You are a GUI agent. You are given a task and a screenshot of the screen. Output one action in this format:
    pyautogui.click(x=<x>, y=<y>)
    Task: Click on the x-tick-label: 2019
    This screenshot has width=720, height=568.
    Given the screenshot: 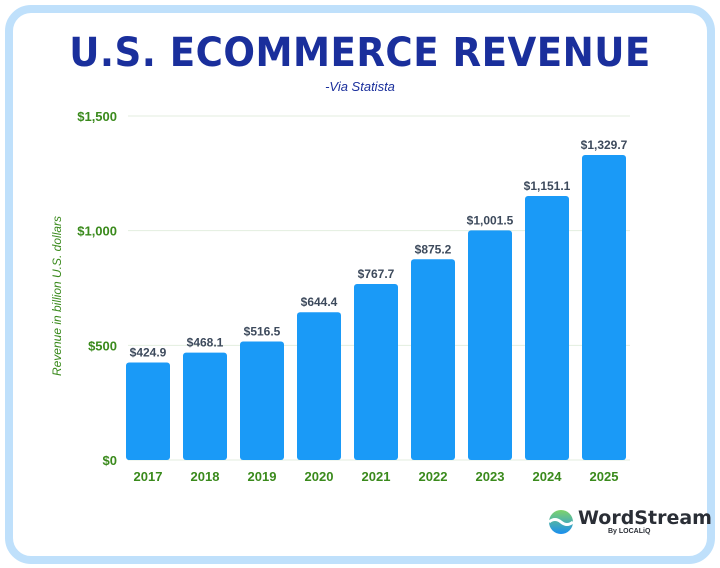 What is the action you would take?
    pyautogui.click(x=262, y=476)
    